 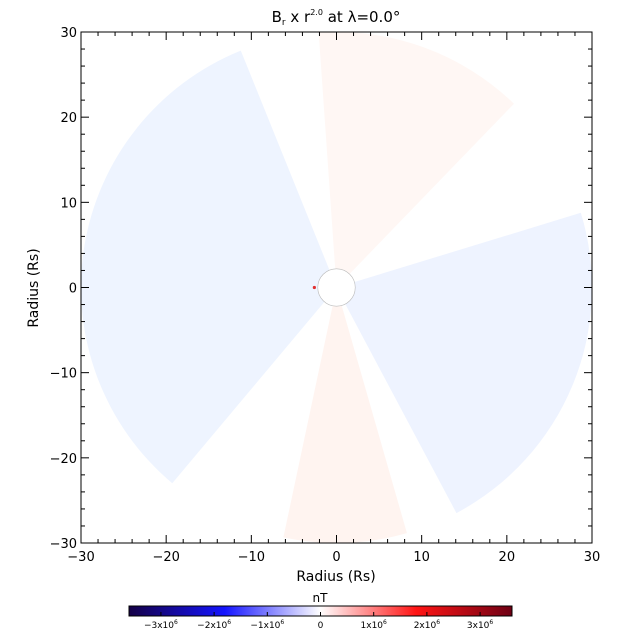 I want to click on y-tick-label: −30, so click(x=63, y=544).